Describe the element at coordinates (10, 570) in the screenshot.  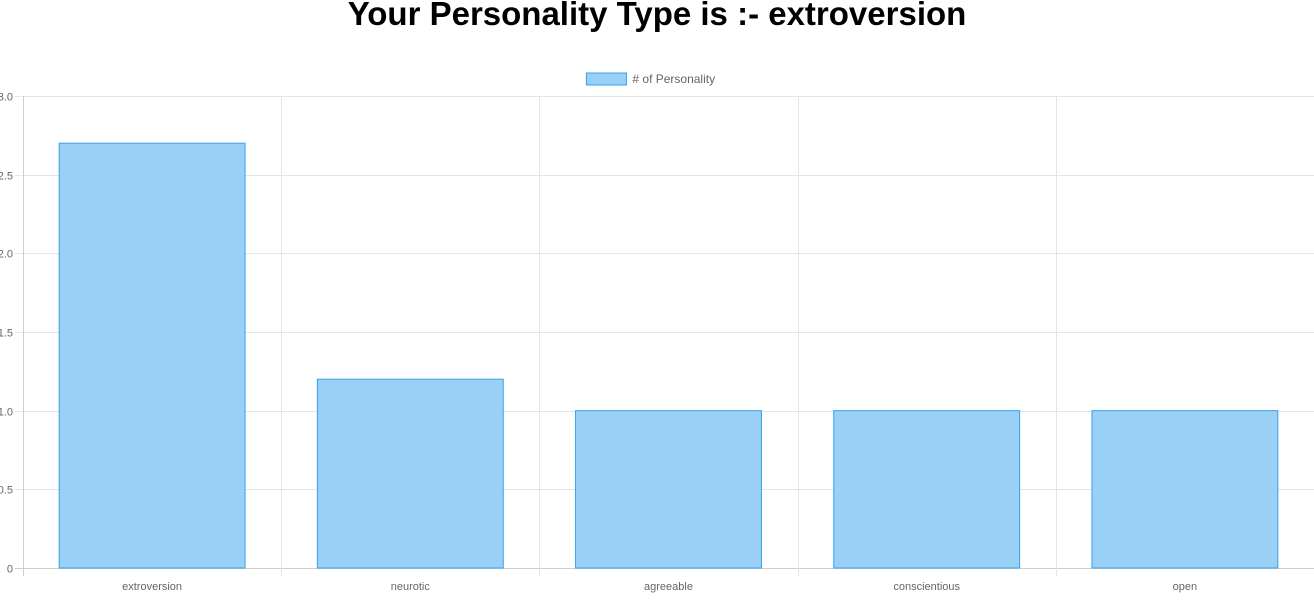
I see `y-tick-label: 0` at that location.